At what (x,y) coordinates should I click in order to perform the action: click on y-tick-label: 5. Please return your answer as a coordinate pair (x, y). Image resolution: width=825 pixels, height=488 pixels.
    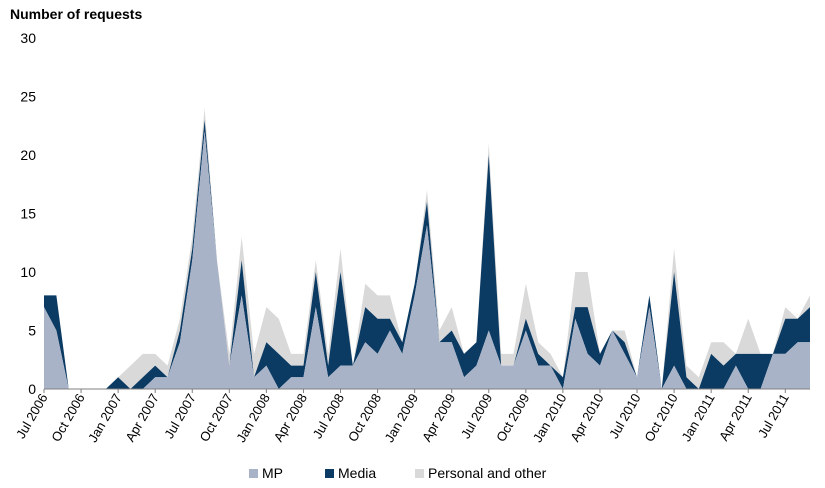
    Looking at the image, I should click on (32, 331).